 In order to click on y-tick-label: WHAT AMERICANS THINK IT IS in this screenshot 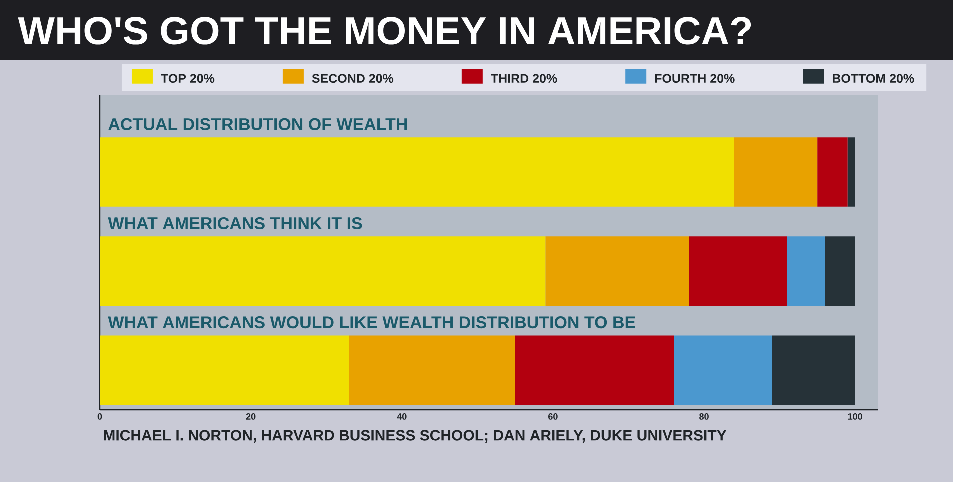, I will do `click(235, 223)`.